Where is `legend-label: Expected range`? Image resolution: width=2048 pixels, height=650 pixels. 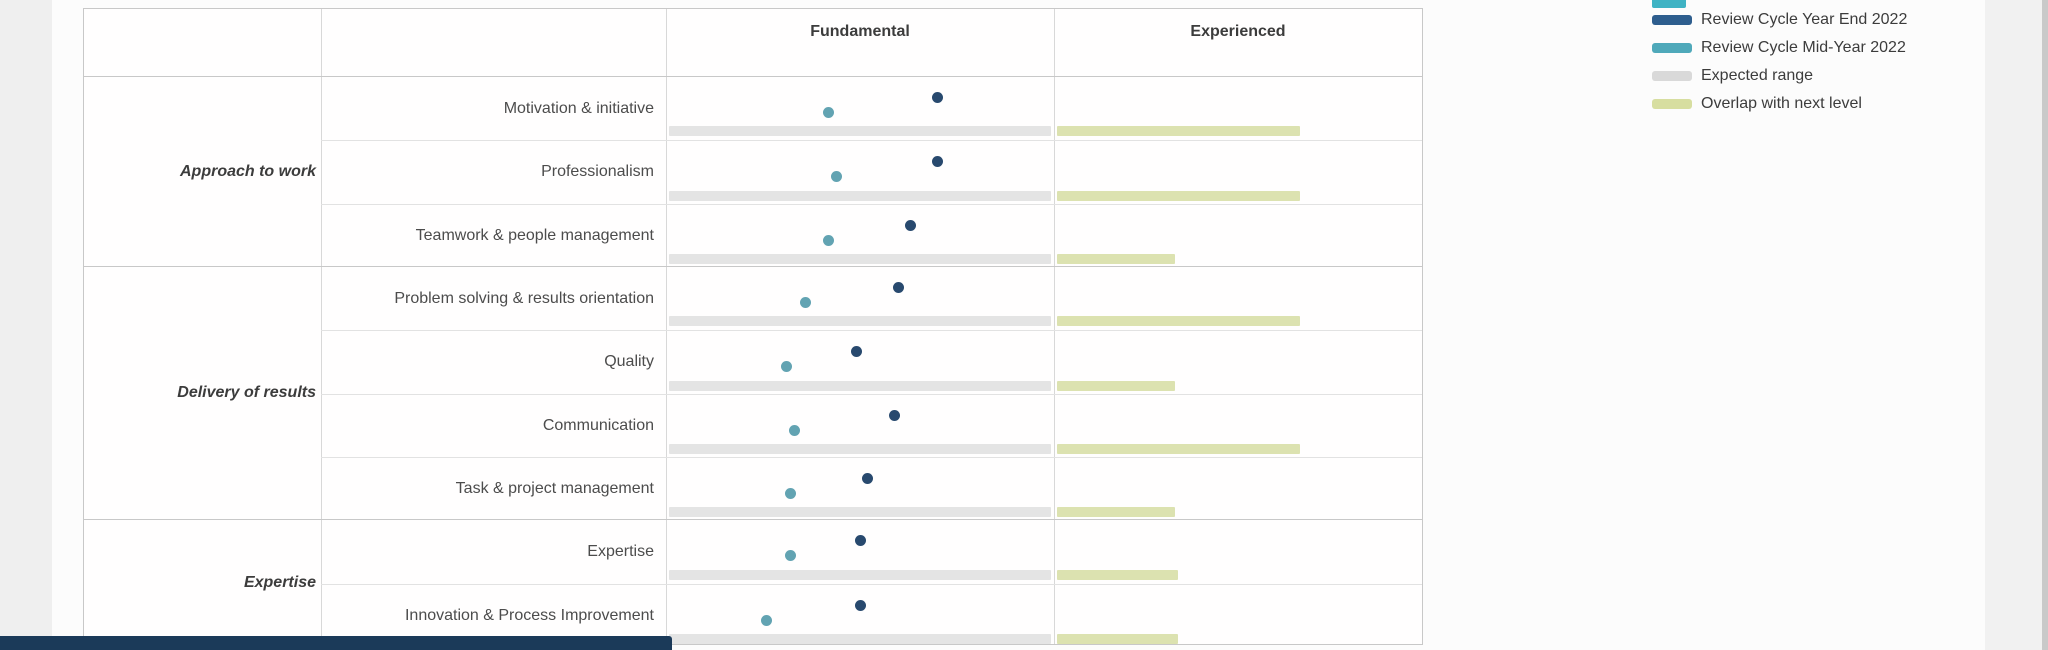 legend-label: Expected range is located at coordinates (1757, 75).